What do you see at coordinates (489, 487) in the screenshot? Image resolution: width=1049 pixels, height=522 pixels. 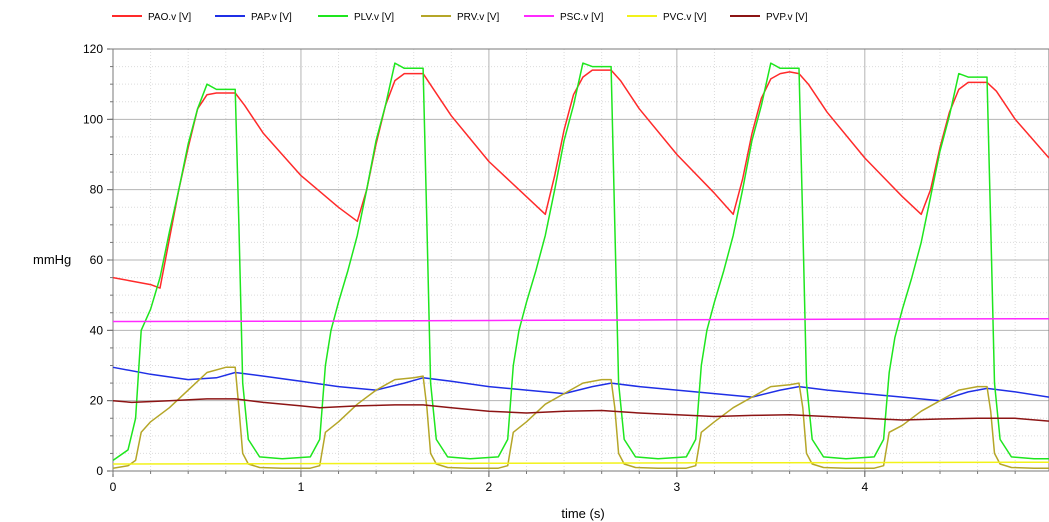 I see `x-tick-label: 2` at bounding box center [489, 487].